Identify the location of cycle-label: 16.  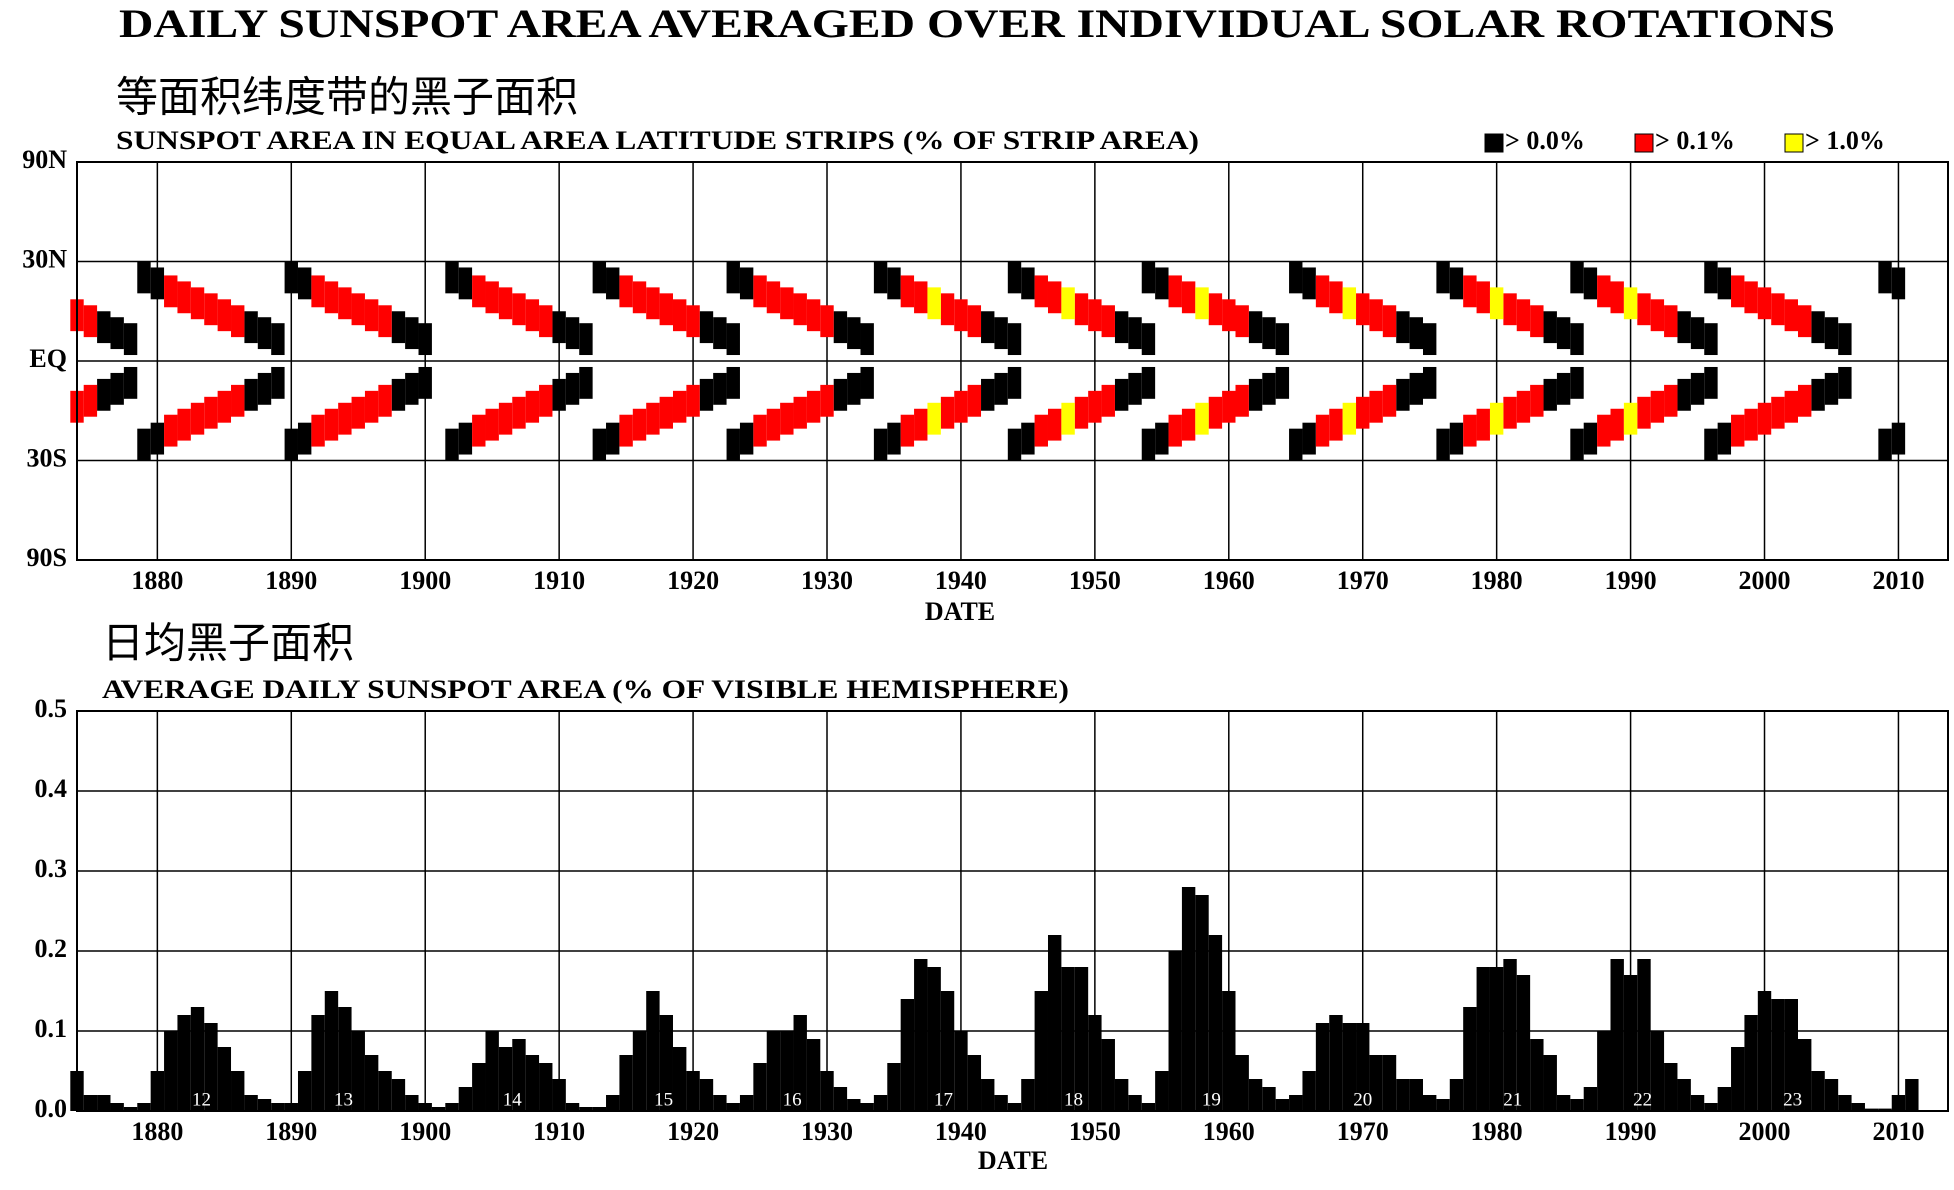
(792, 1099).